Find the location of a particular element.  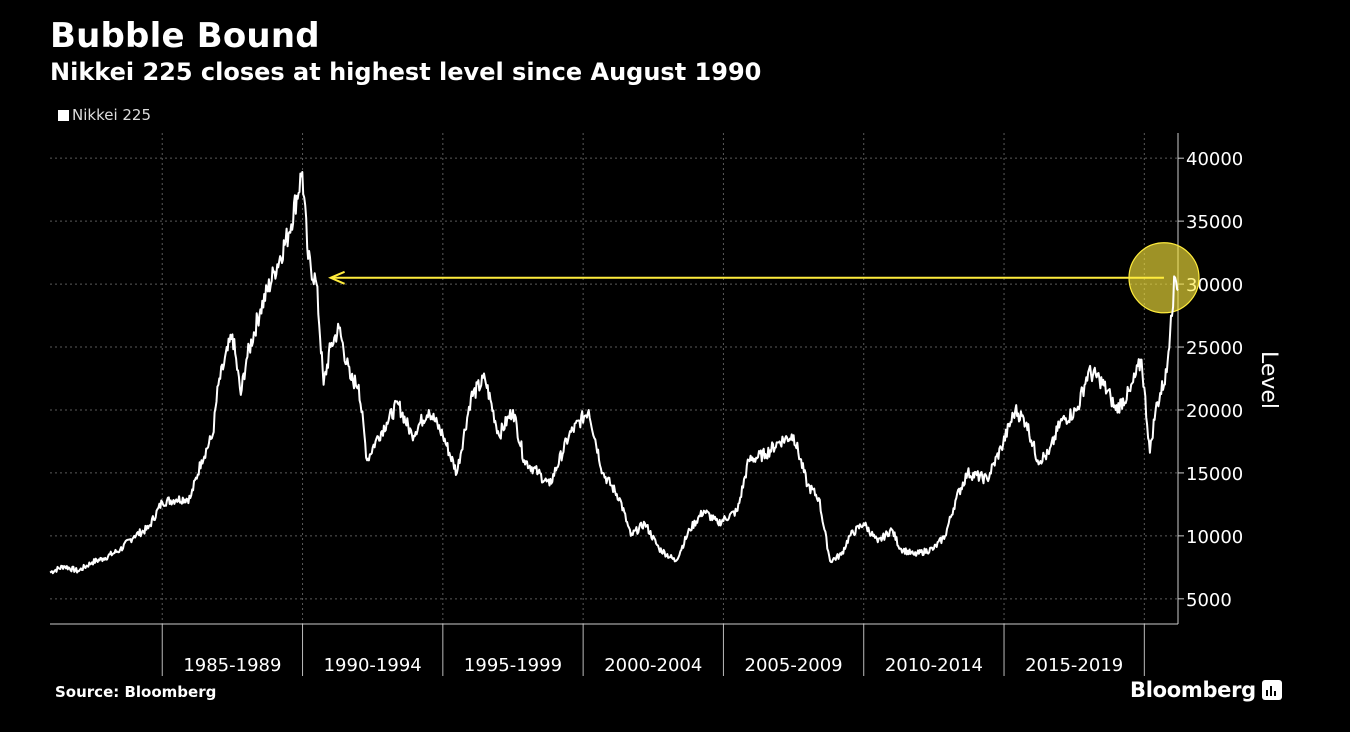

x-tick-label: 1995-1999 is located at coordinates (513, 665).